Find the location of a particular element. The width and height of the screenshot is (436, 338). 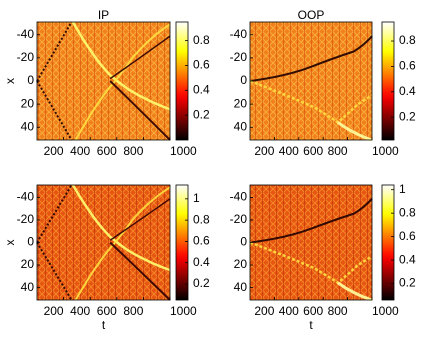

panel-title: OOP is located at coordinates (311, 15).